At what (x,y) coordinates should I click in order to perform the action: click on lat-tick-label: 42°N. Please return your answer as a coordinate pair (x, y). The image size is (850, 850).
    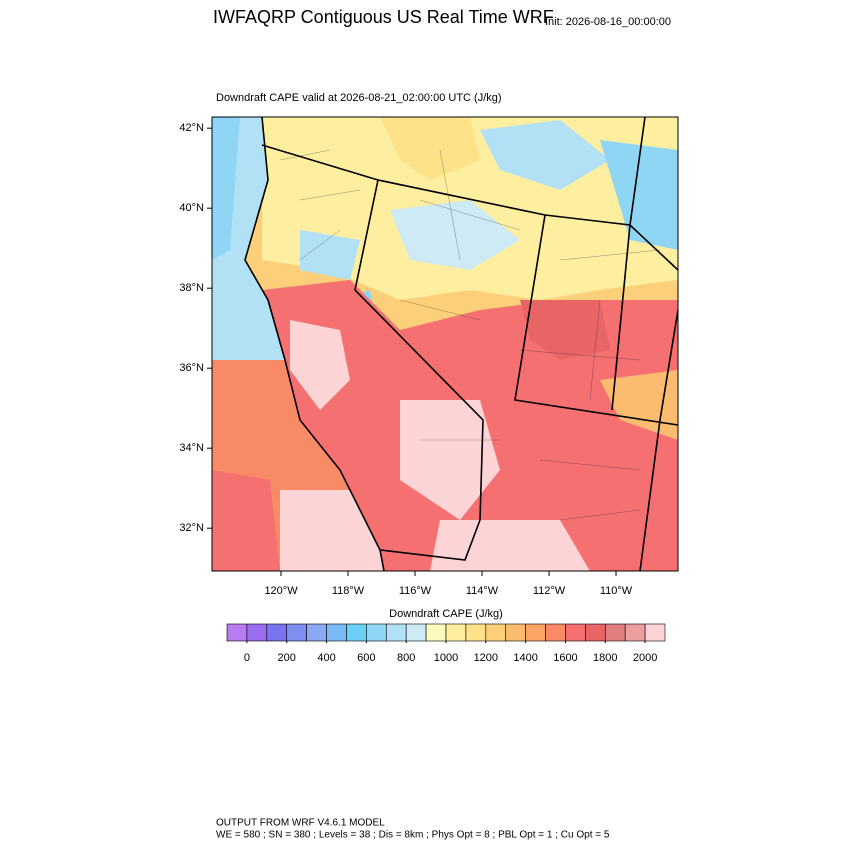
    Looking at the image, I should click on (191, 128).